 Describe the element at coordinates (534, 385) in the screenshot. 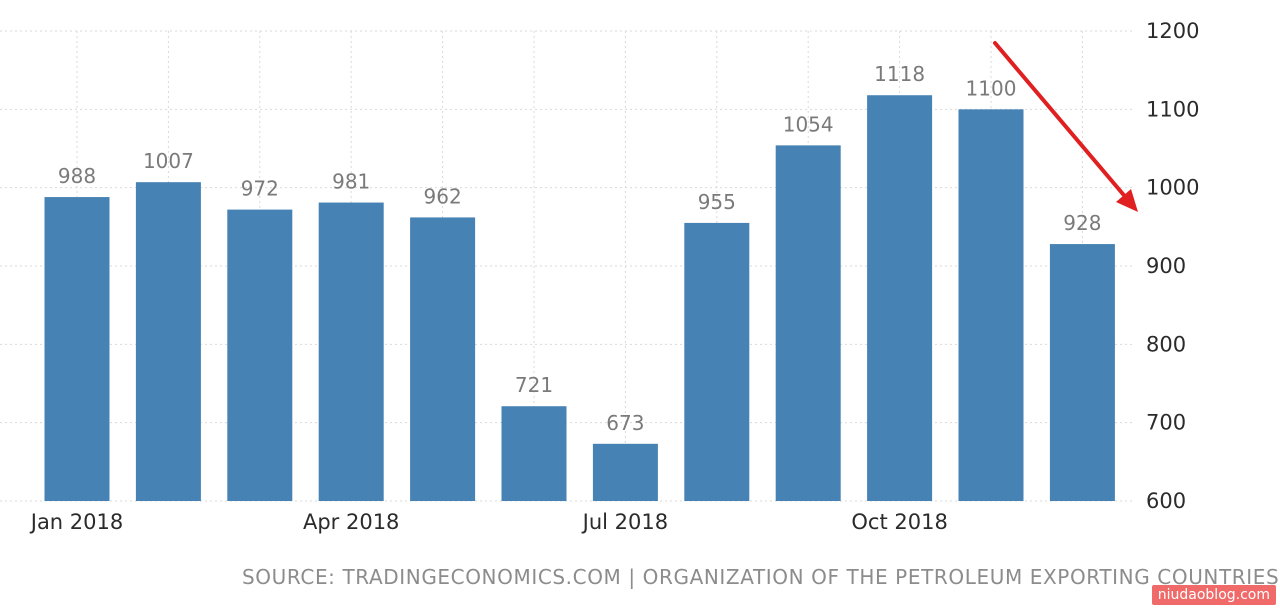

I see `value-label: 721` at that location.